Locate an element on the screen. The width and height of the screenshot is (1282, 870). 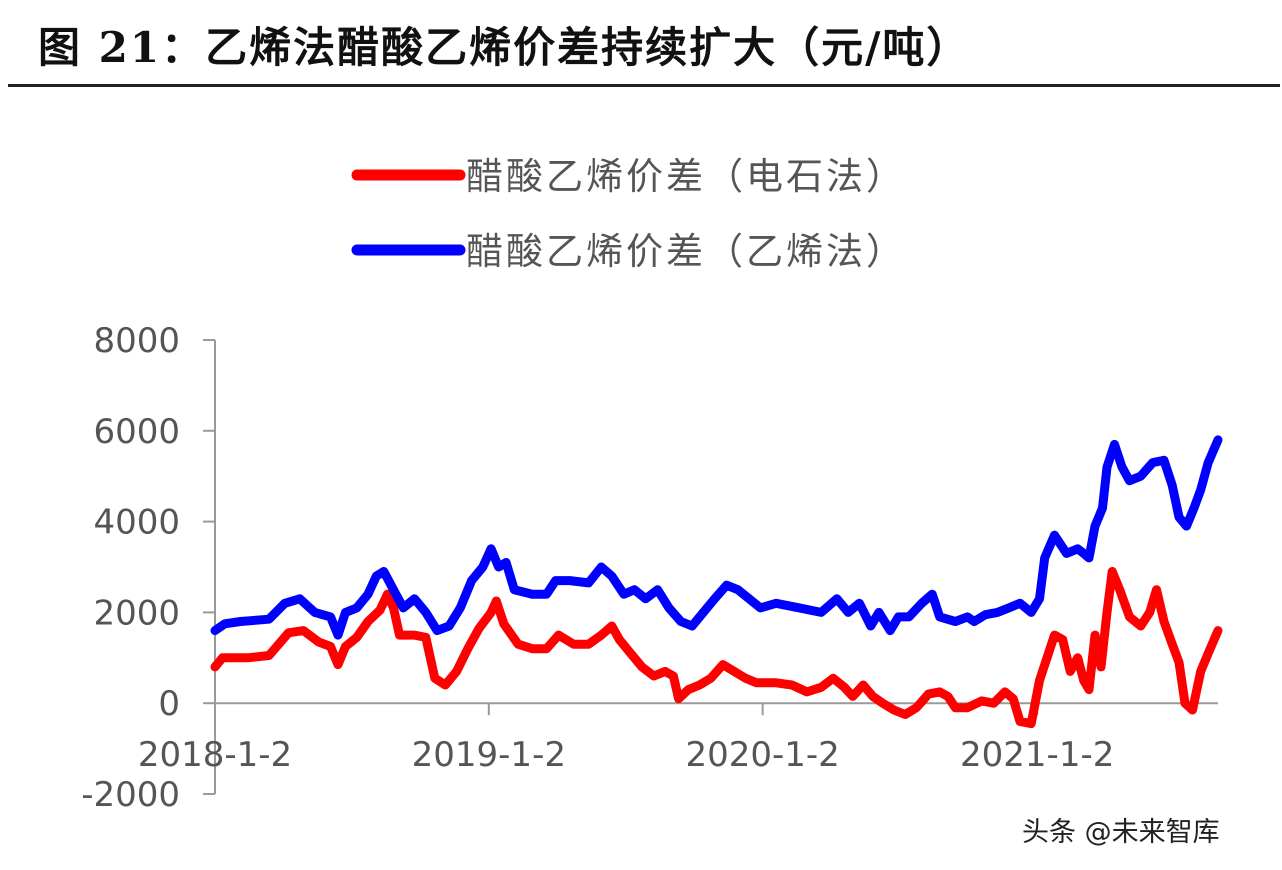
title-divider is located at coordinates (644, 85).